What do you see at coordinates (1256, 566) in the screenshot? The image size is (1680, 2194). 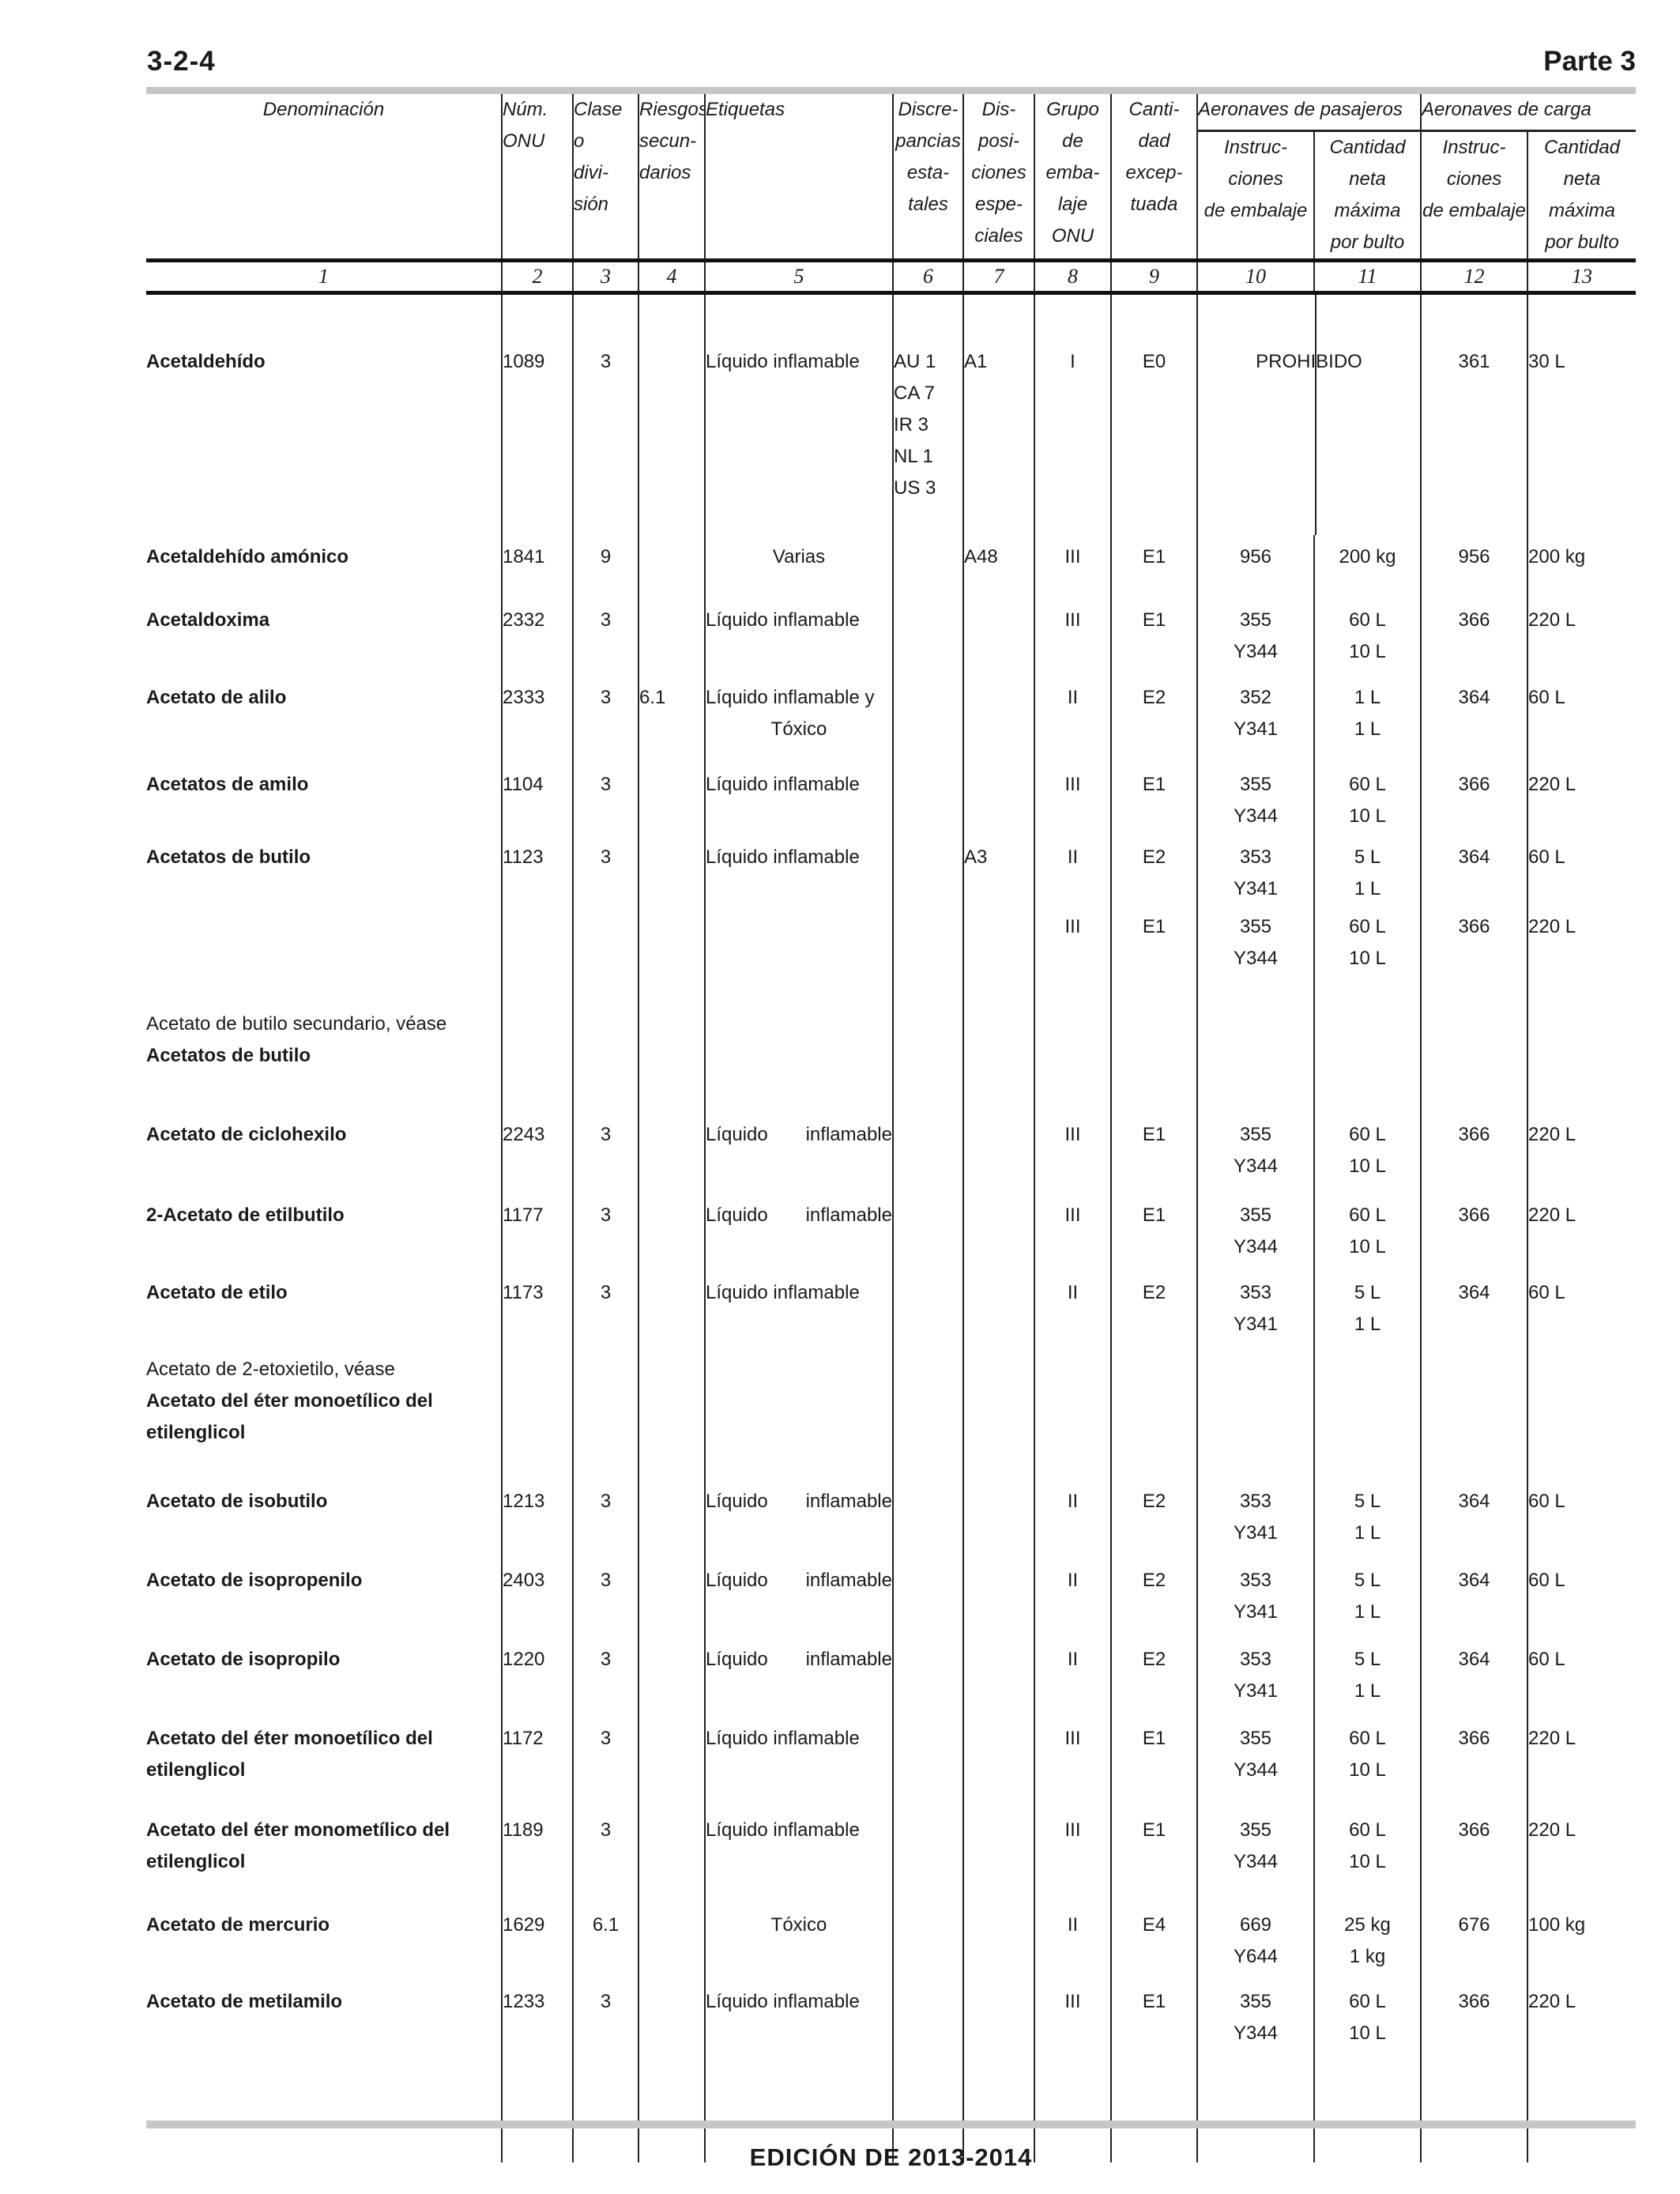 I see `cell-pasajeros-instrucciones: 956` at bounding box center [1256, 566].